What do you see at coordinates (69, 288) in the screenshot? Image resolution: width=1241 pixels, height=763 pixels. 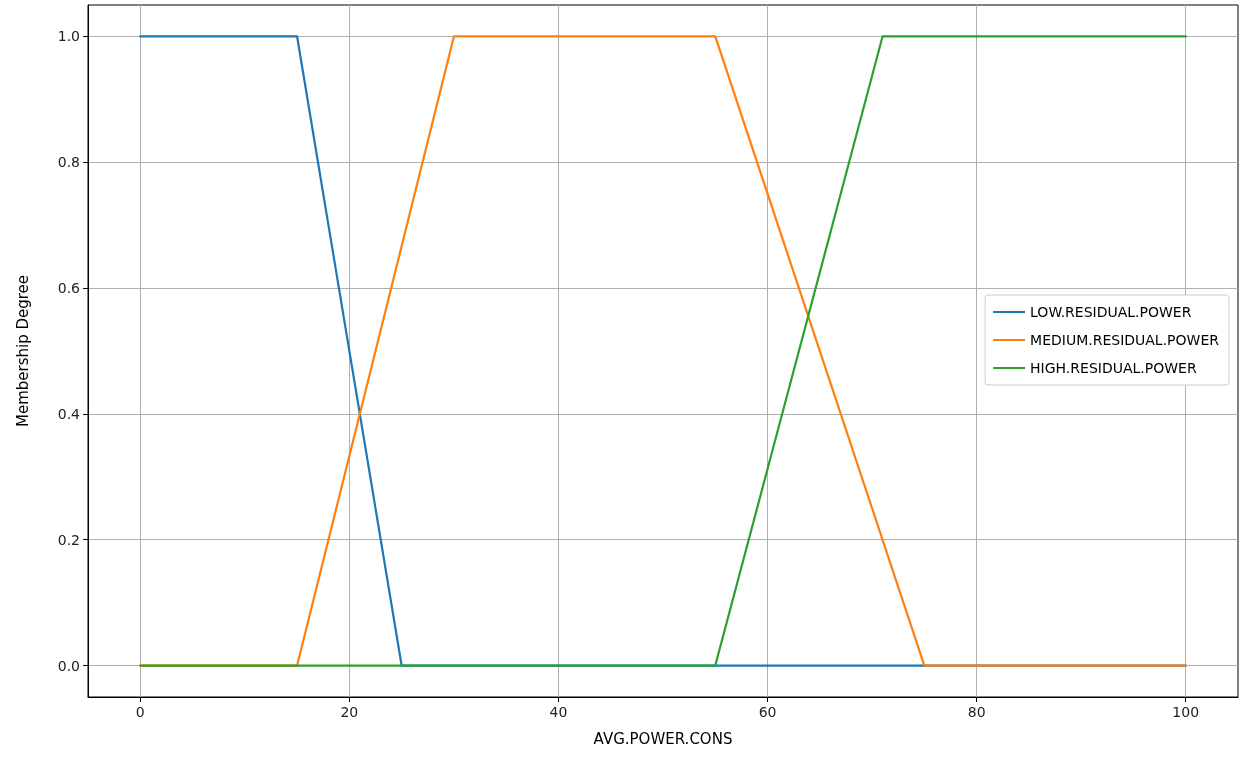 I see `y-tick-label: 0.6` at bounding box center [69, 288].